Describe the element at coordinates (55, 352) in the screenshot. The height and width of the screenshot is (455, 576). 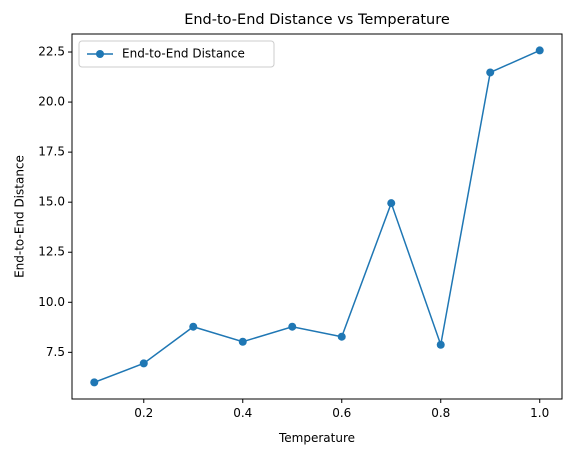
I see `y-tick-label: 7.5` at that location.